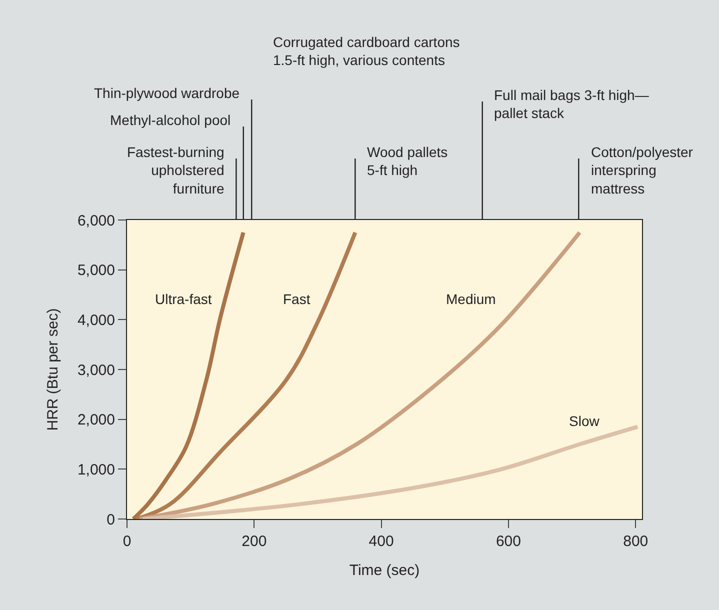 This screenshot has width=719, height=610. What do you see at coordinates (96, 271) in the screenshot?
I see `y-tick-label: 5,000` at bounding box center [96, 271].